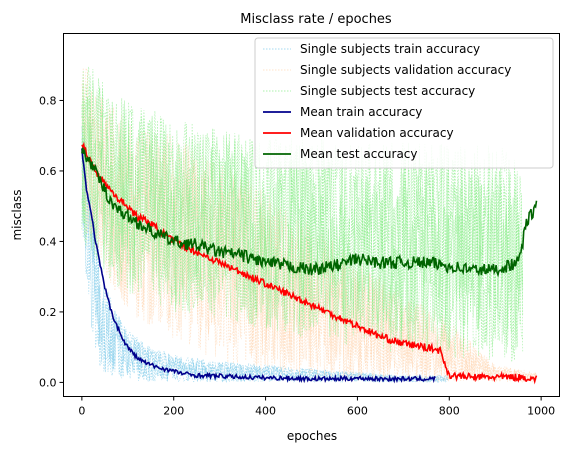 Image resolution: width=570 pixels, height=453 pixels. I want to click on x-axis-label: epoches, so click(312, 436).